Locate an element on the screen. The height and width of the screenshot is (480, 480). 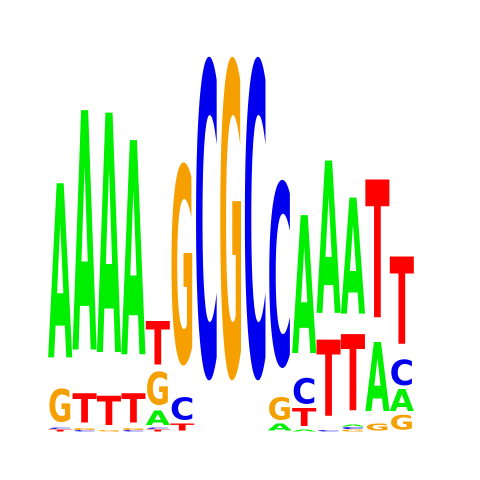
logo-column-6: TCG is located at coordinates (182, 273).